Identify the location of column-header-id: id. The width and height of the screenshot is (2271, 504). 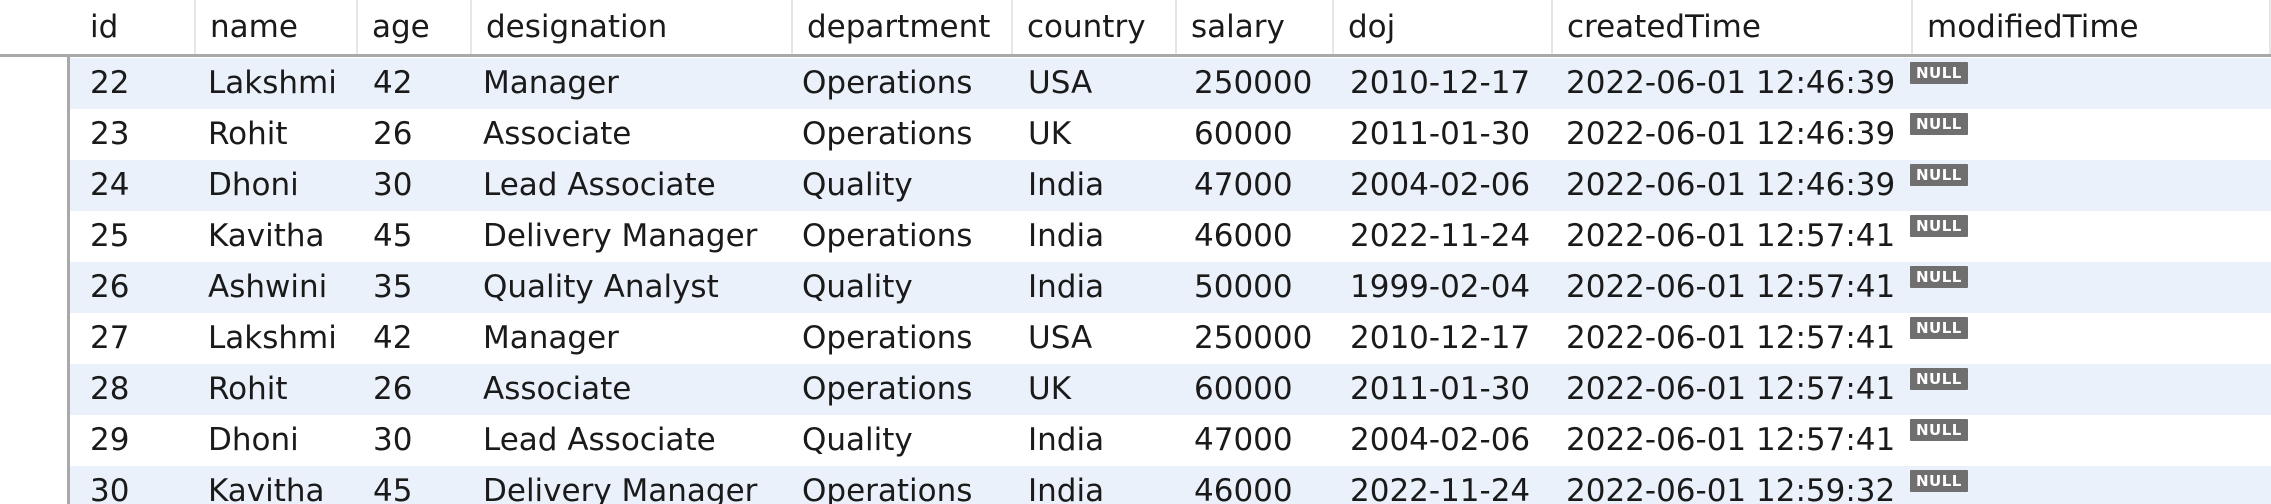
(136, 27).